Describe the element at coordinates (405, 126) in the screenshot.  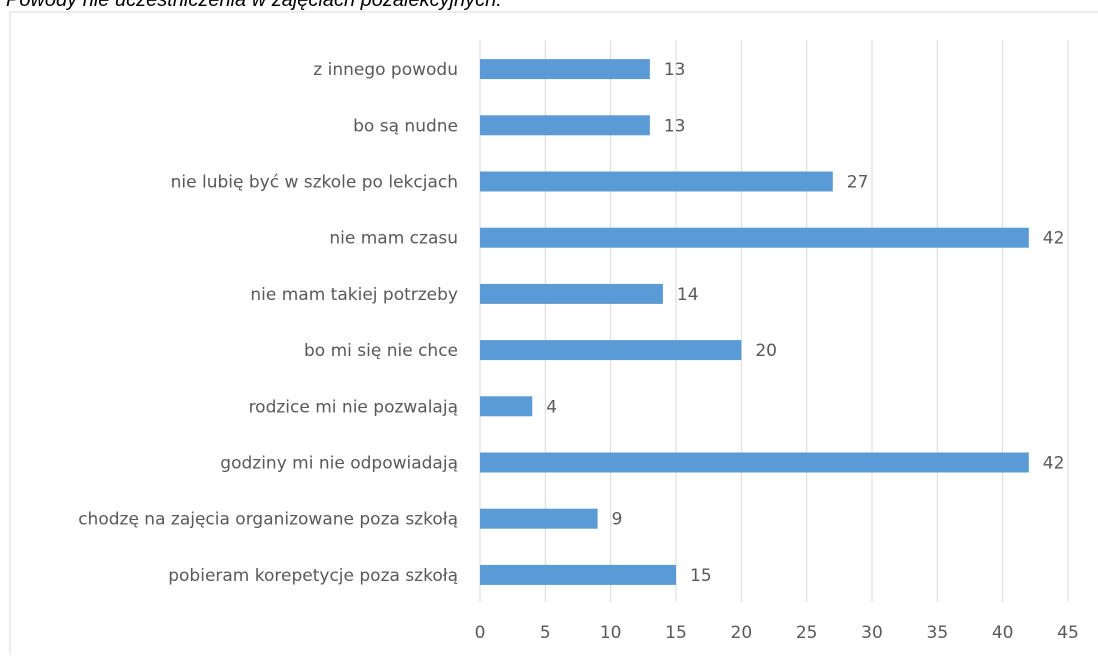
I see `y-tick-label: bo są nudne` at that location.